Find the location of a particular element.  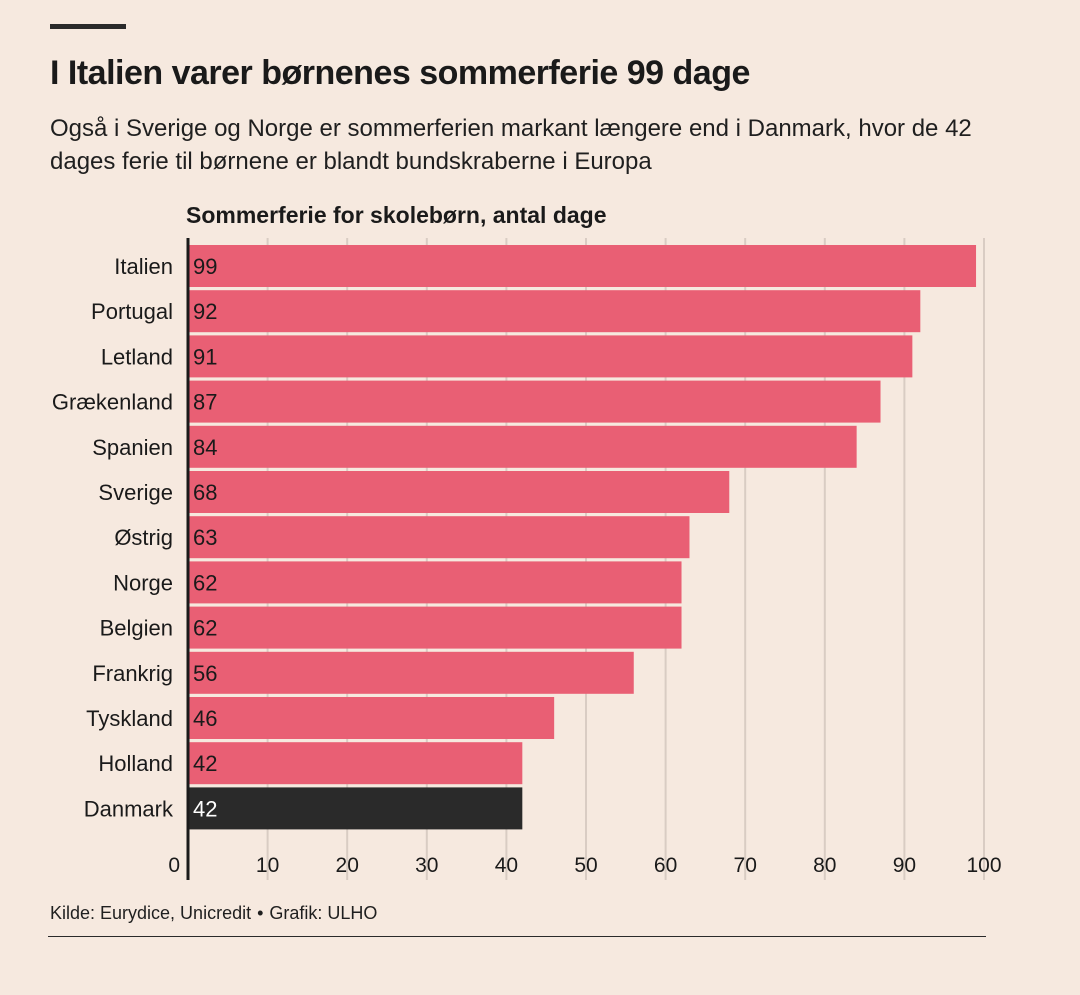

category-label: Grækenland is located at coordinates (112, 402).